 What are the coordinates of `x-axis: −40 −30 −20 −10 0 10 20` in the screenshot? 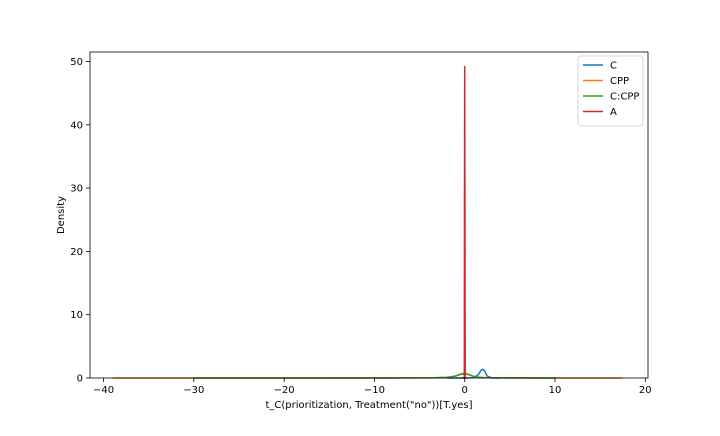 It's located at (372, 387).